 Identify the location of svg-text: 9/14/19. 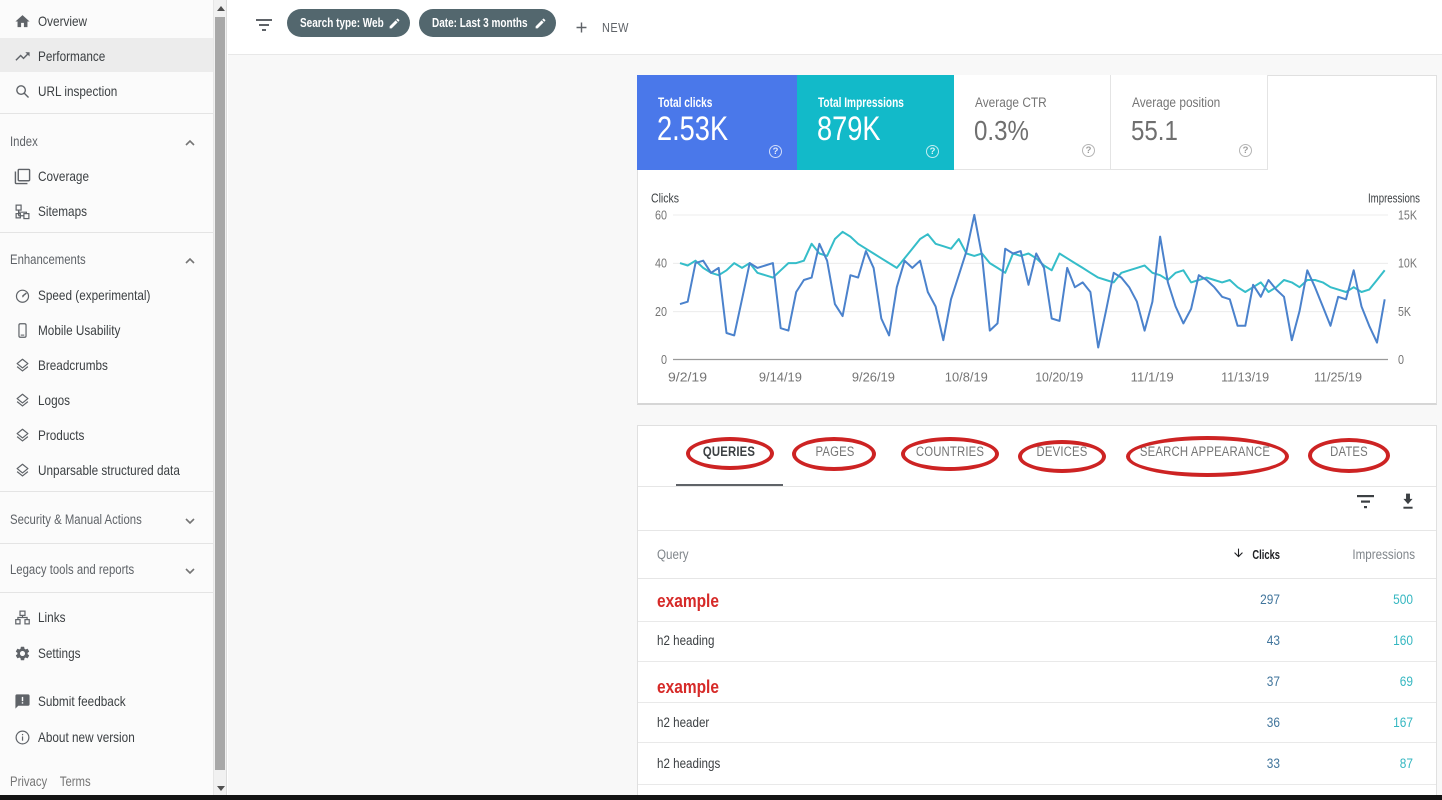
(780, 377).